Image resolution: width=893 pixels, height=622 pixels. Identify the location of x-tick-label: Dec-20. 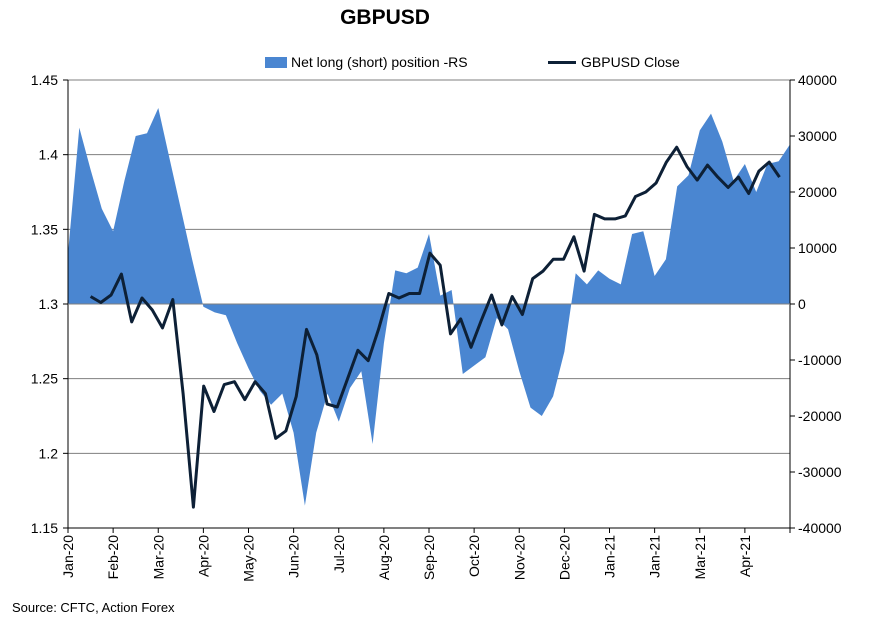
(564, 557).